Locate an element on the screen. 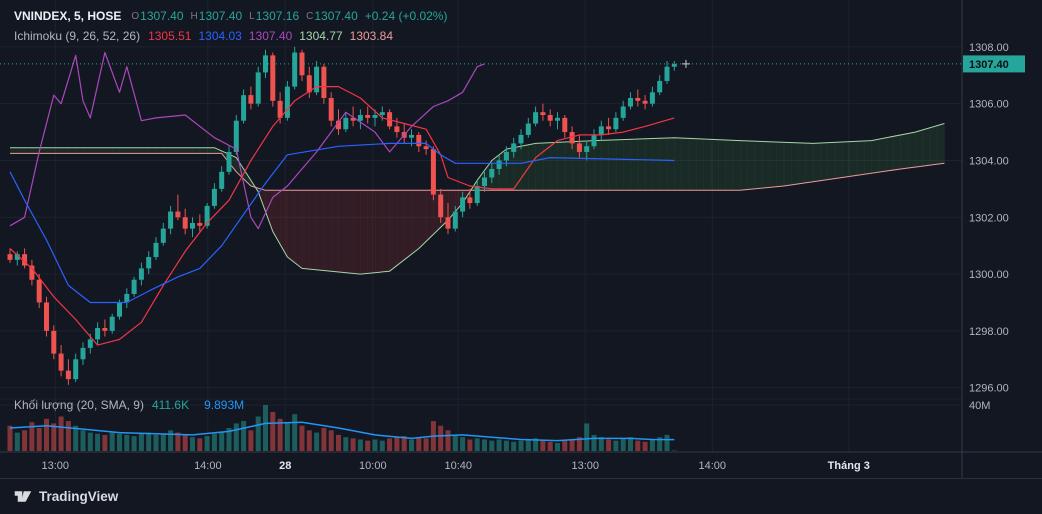 The height and width of the screenshot is (514, 1042). svg-text: 1296.00 is located at coordinates (989, 389).